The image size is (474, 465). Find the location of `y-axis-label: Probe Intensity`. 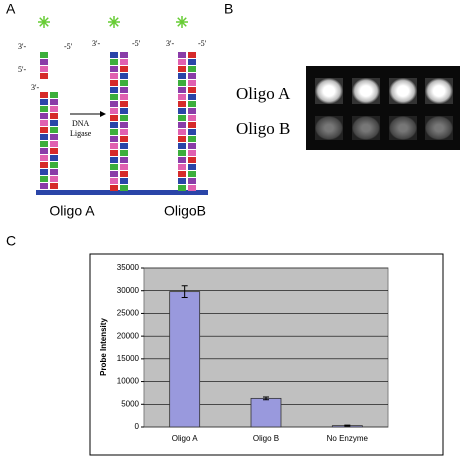

y-axis-label: Probe Intensity is located at coordinates (103, 347).